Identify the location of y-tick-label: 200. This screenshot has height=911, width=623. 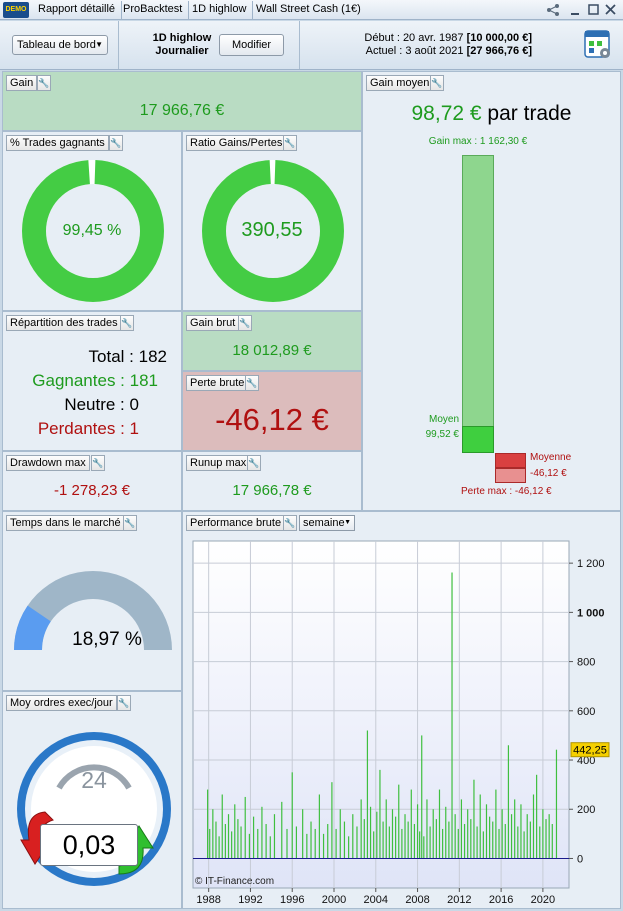
(586, 810).